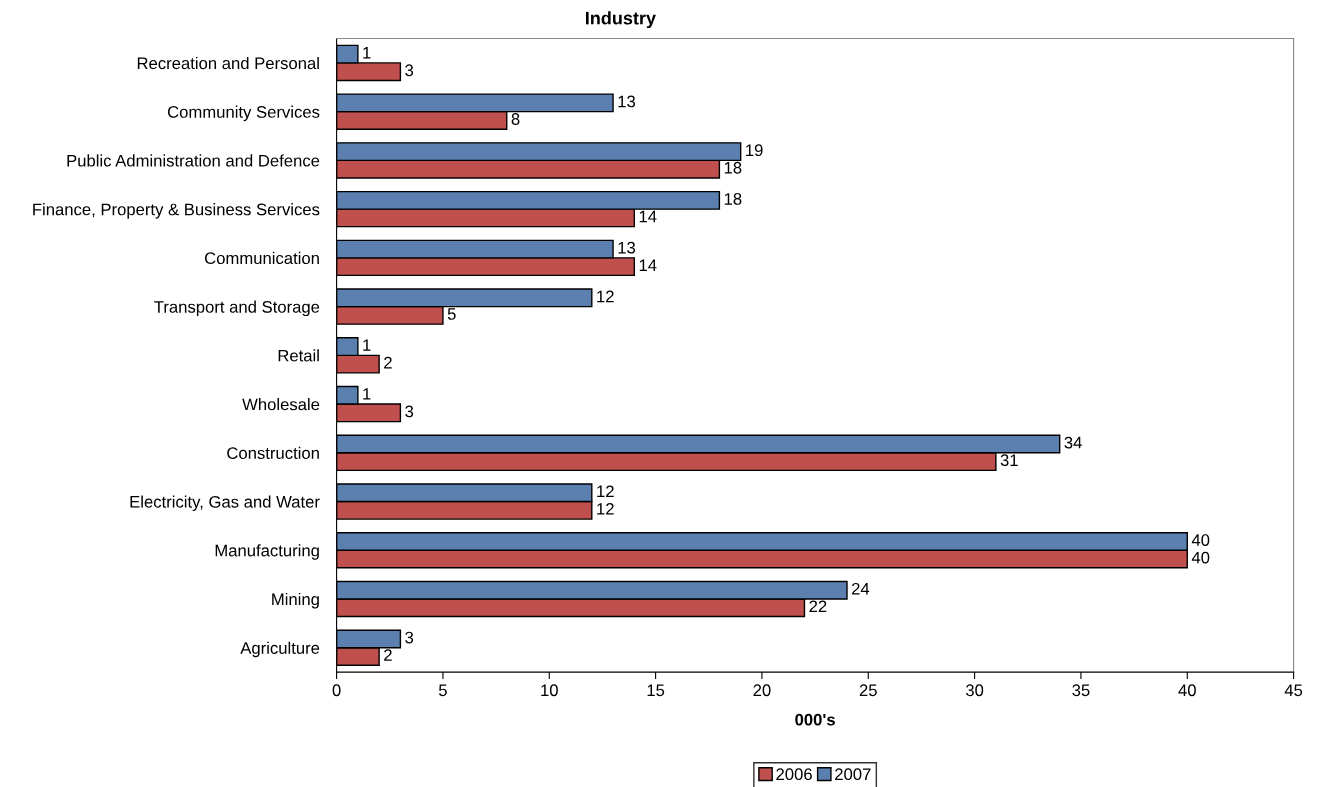 This screenshot has width=1320, height=787. I want to click on y-tick-label: Agriculture, so click(280, 649).